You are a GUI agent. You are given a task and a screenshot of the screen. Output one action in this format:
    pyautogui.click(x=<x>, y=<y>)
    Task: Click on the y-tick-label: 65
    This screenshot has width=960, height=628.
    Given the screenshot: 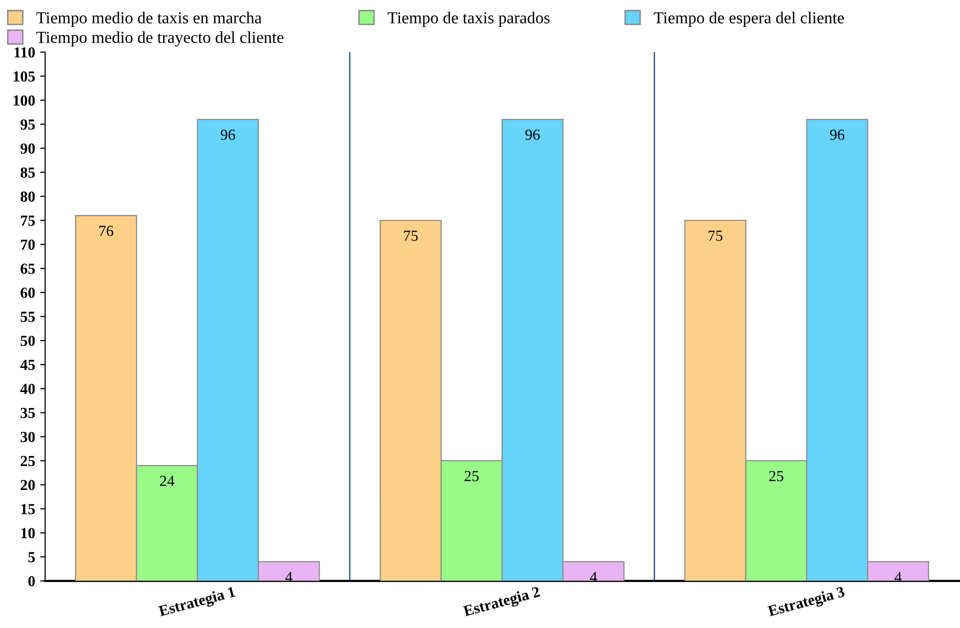 What is the action you would take?
    pyautogui.click(x=27, y=269)
    